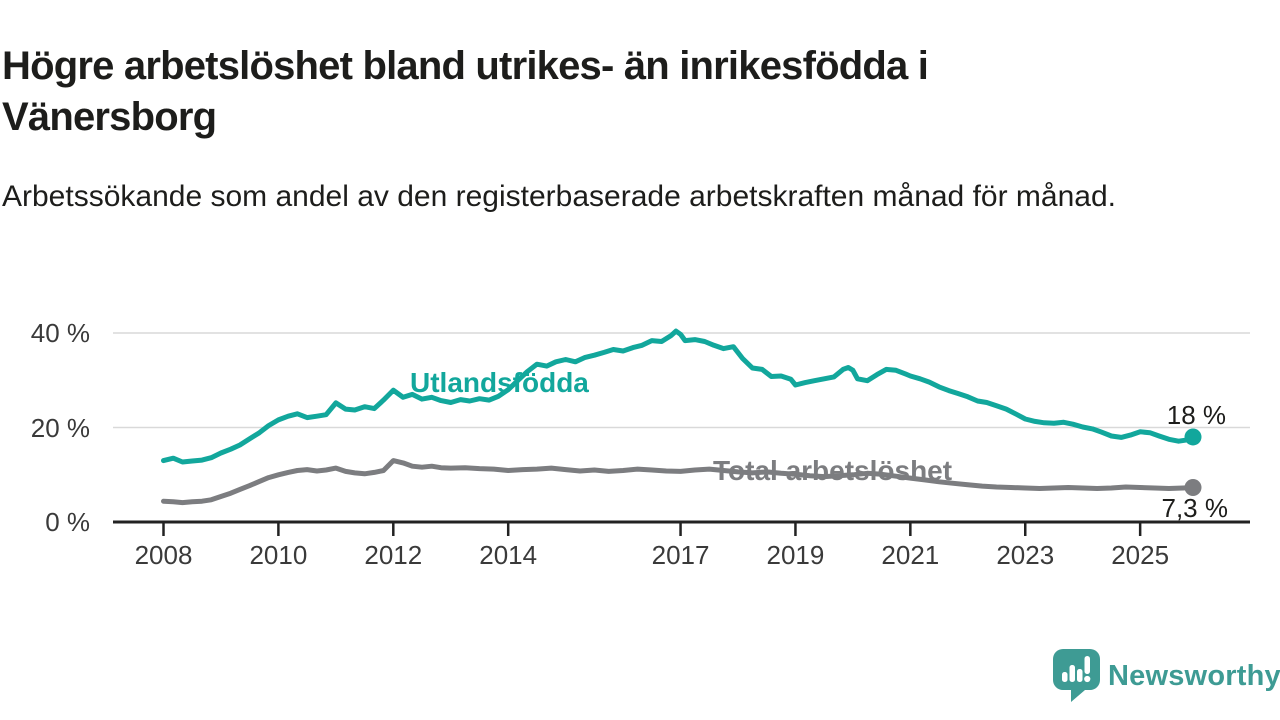 This screenshot has width=1280, height=720. I want to click on x-tick-label: 2025, so click(1140, 555).